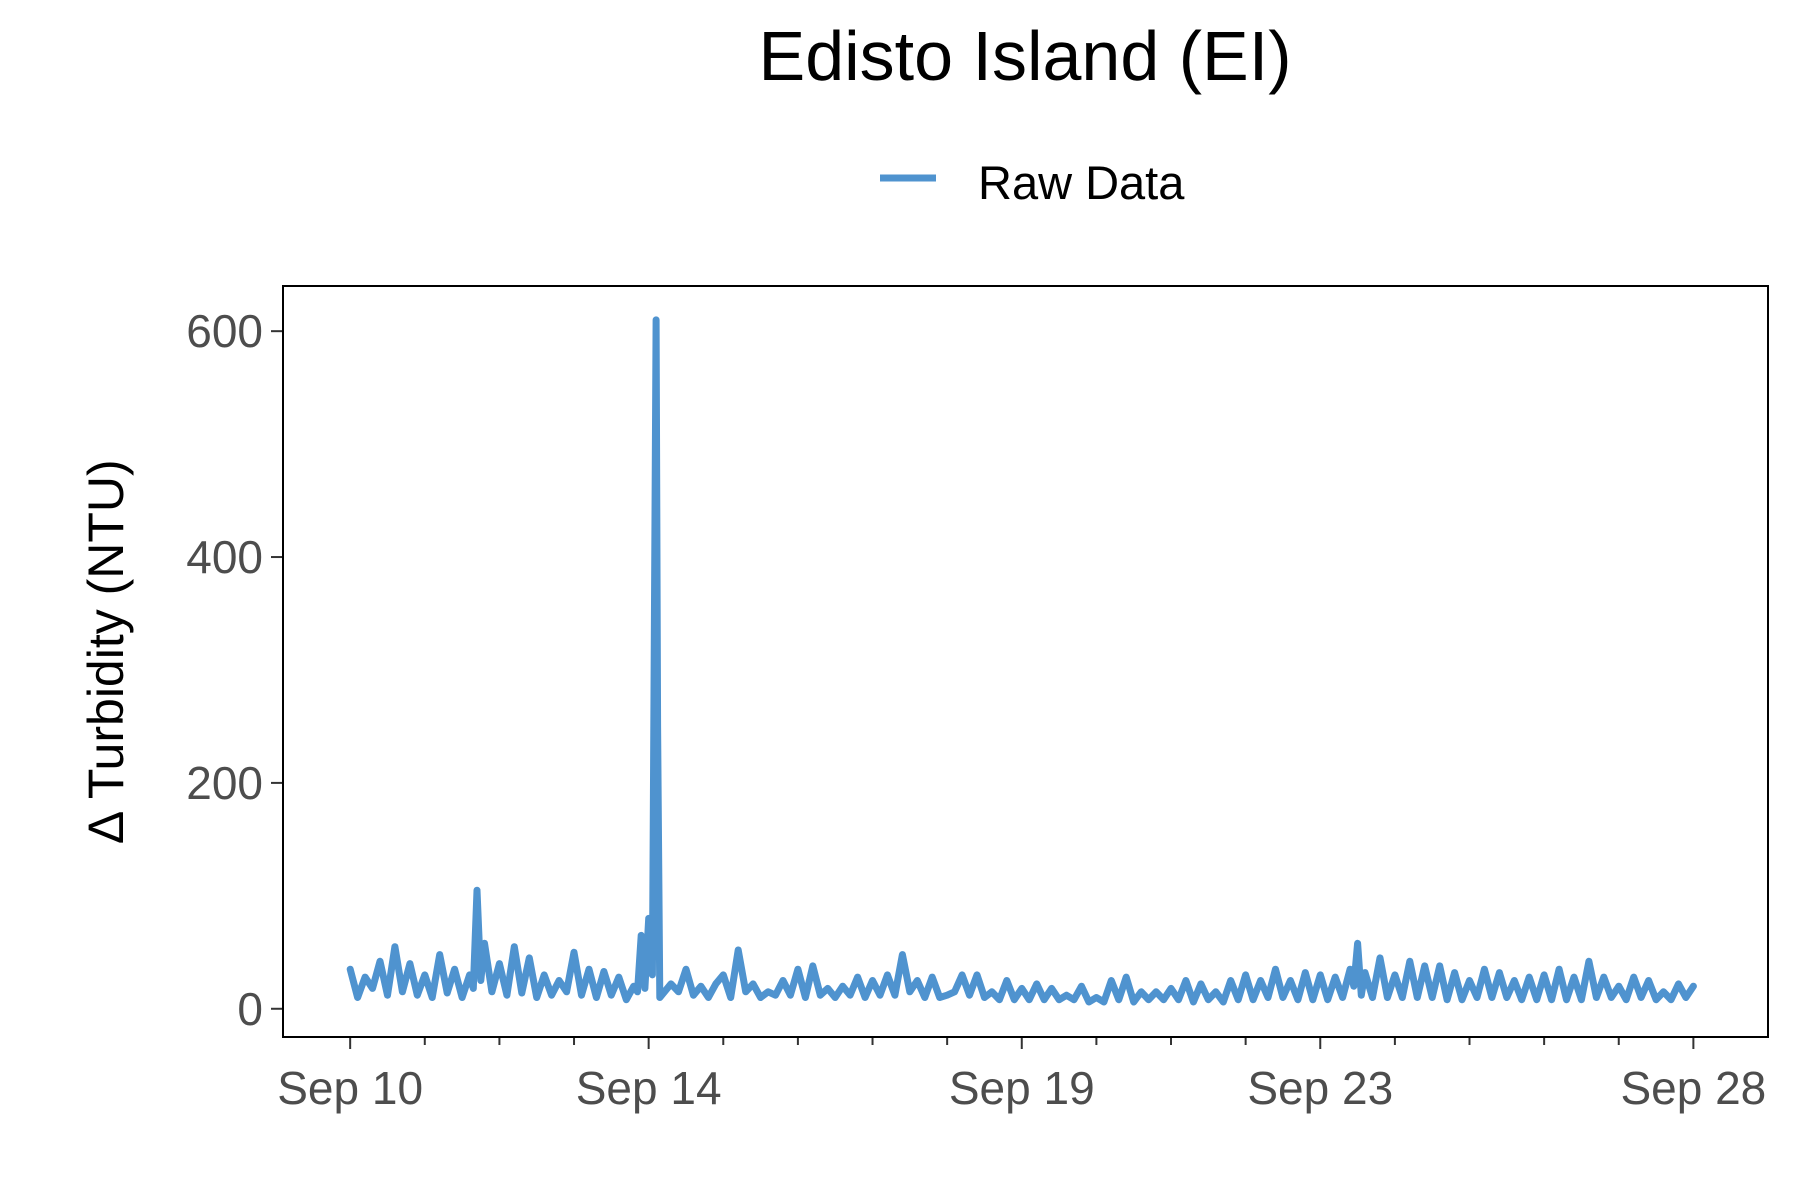 This screenshot has width=1800, height=1200. Describe the element at coordinates (1022, 1088) in the screenshot. I see `x-tick-label: Sep 19` at that location.